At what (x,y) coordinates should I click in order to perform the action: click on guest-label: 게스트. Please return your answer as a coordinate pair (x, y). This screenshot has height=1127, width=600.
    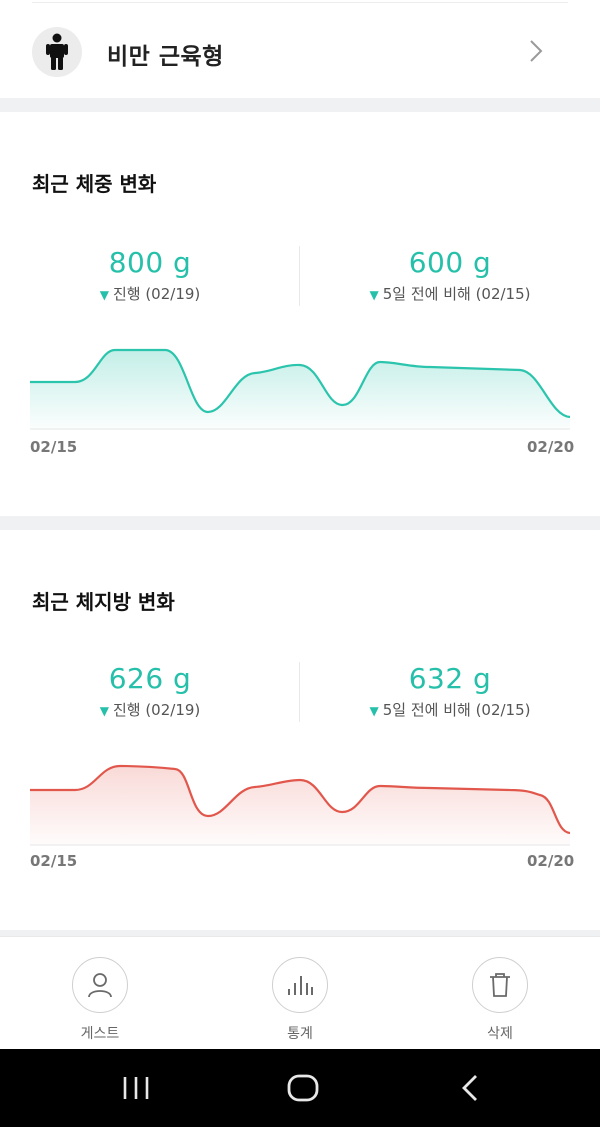
    Looking at the image, I should click on (100, 1034).